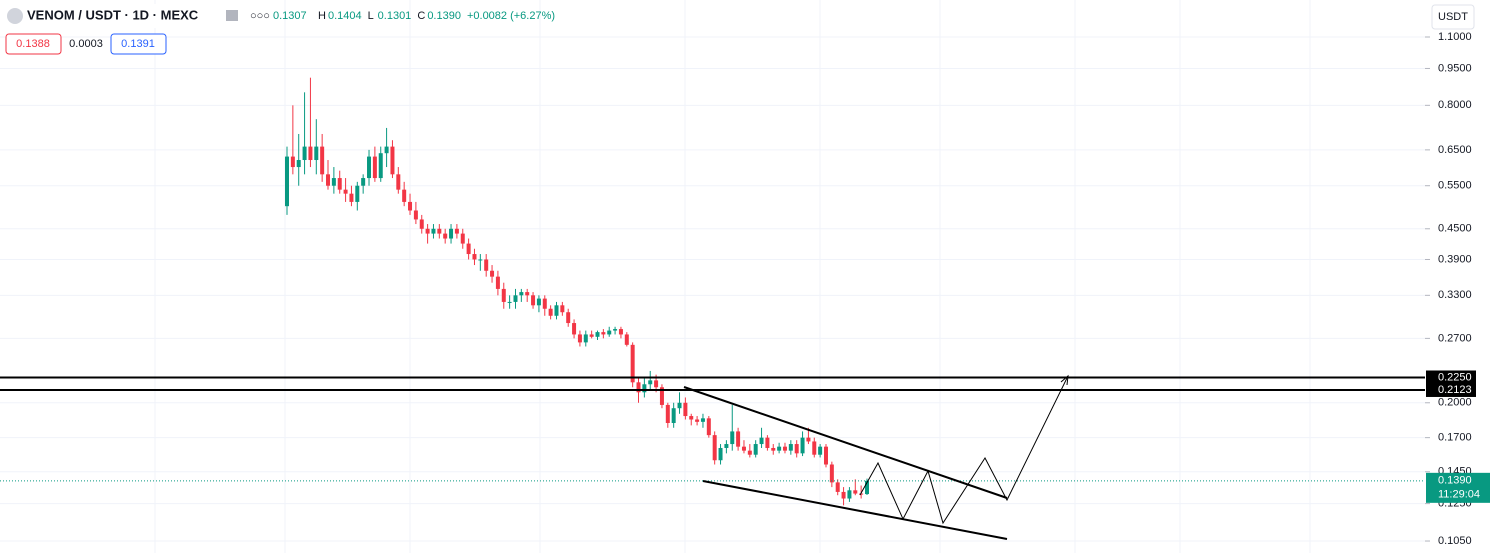  What do you see at coordinates (1455, 541) in the screenshot?
I see `y-tick-label: 0.1050` at bounding box center [1455, 541].